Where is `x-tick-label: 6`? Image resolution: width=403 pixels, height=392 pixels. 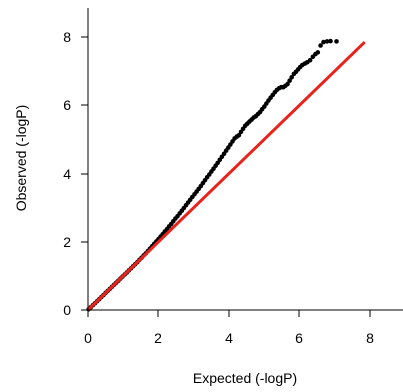 x-tick-label: 6 is located at coordinates (299, 338).